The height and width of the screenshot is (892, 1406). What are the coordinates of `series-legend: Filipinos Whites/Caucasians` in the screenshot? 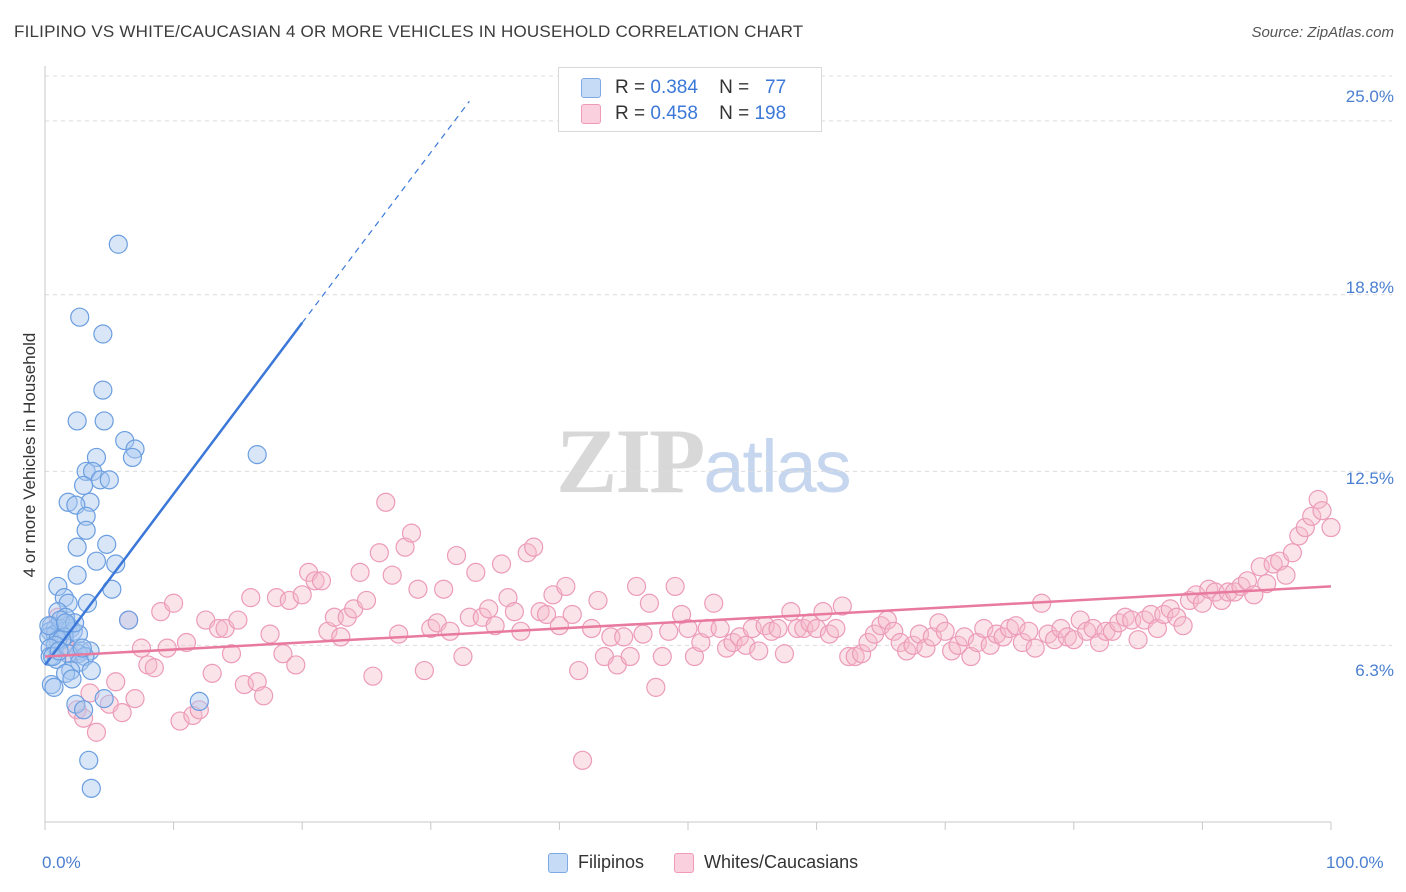 It's located at (703, 862).